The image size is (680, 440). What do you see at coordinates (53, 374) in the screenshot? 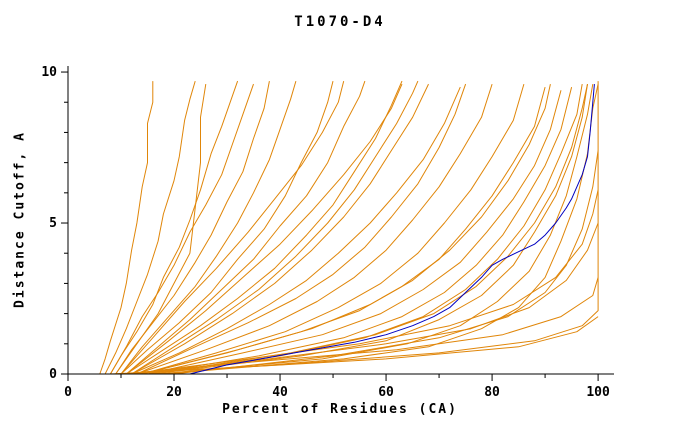
I see `y-tick-label: 0` at bounding box center [53, 374].